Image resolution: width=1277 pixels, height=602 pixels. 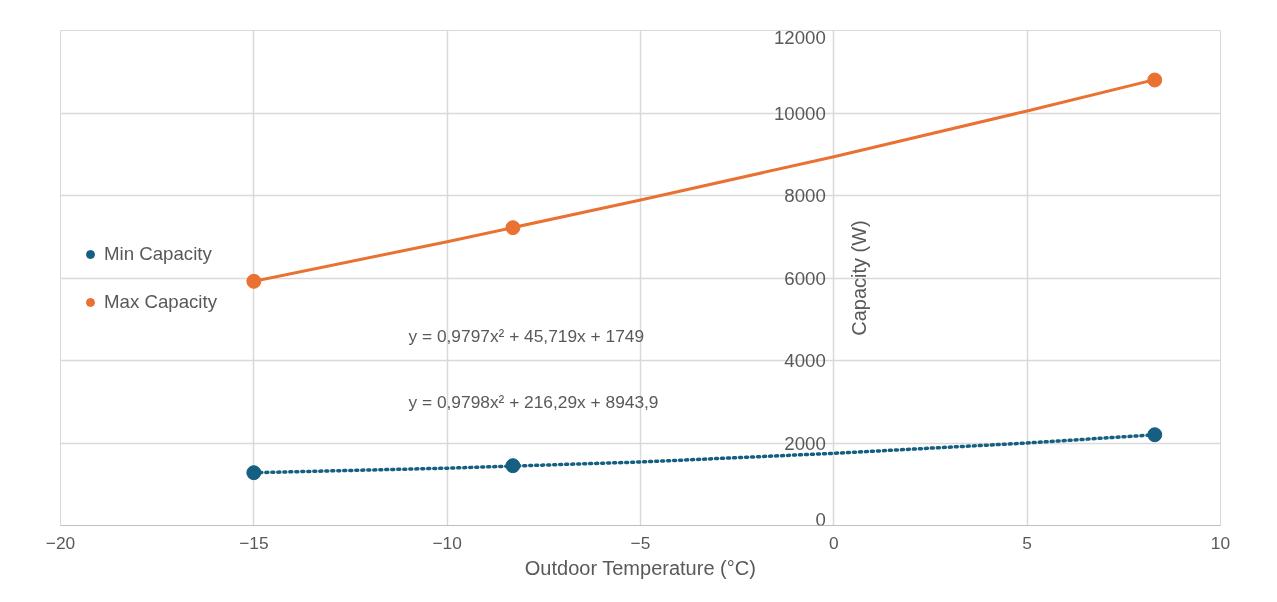 What do you see at coordinates (640, 542) in the screenshot?
I see `x-tick-label: −5` at bounding box center [640, 542].